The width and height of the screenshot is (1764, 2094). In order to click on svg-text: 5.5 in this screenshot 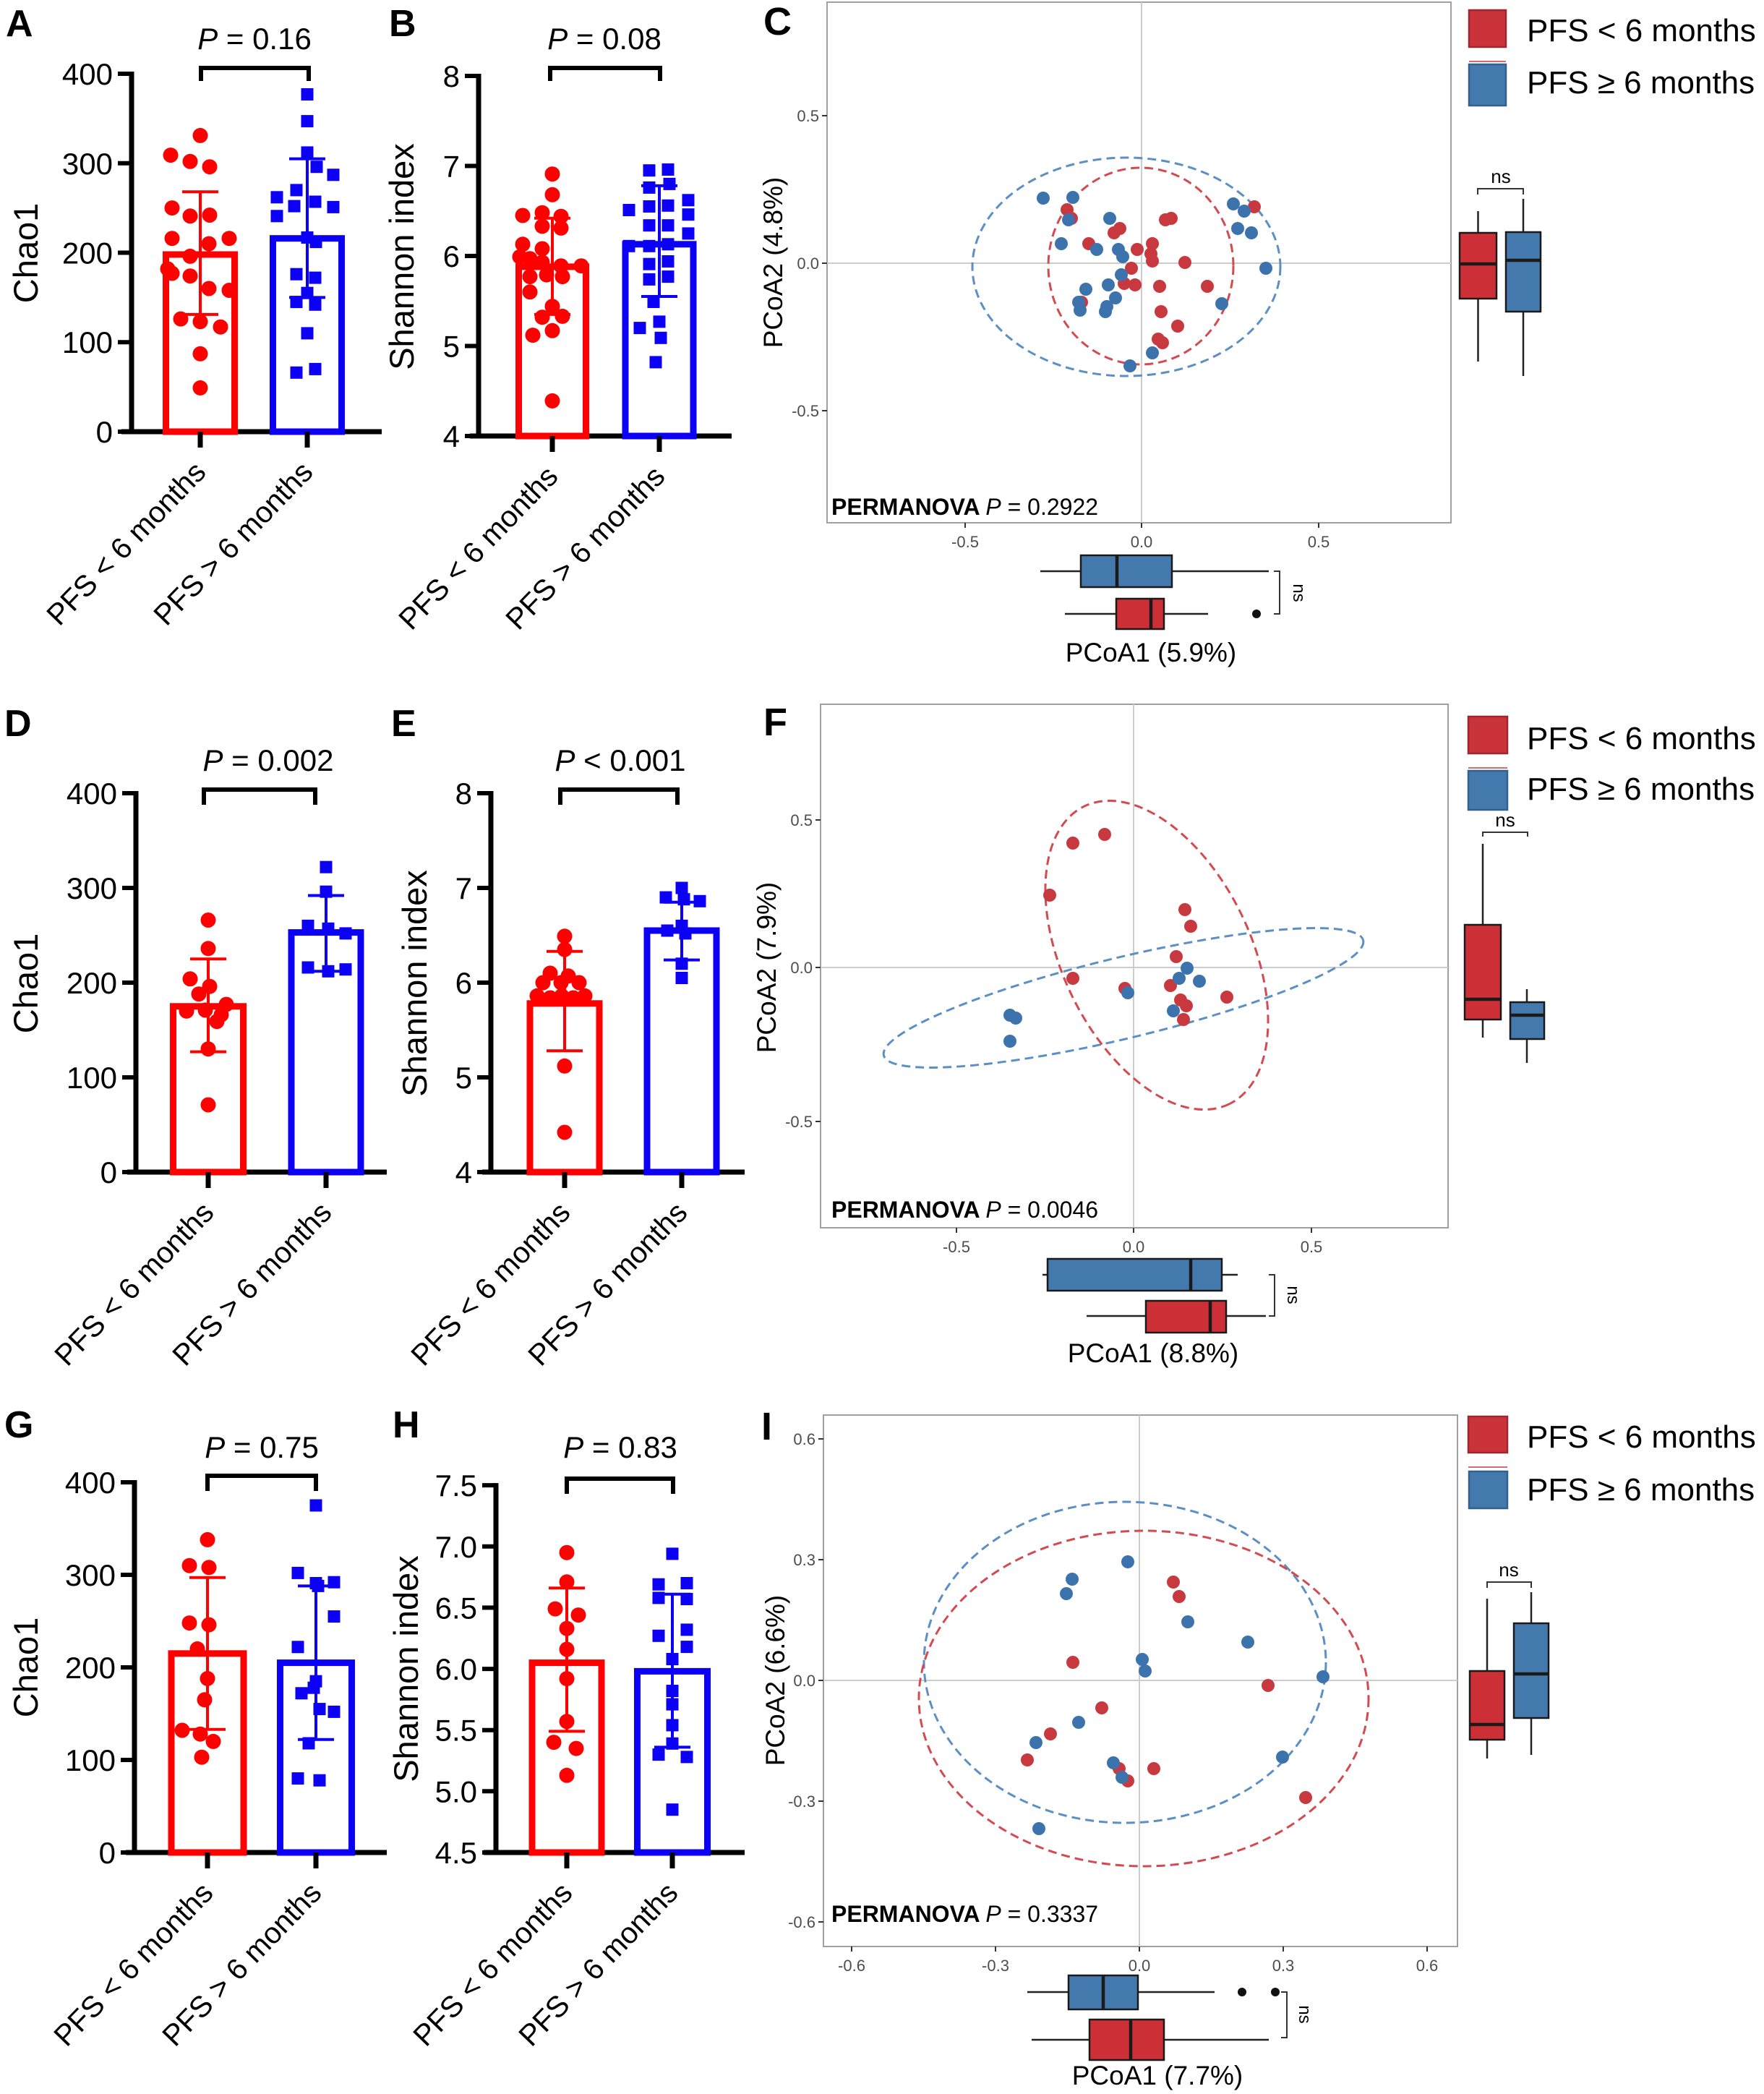, I will do `click(456, 1731)`.